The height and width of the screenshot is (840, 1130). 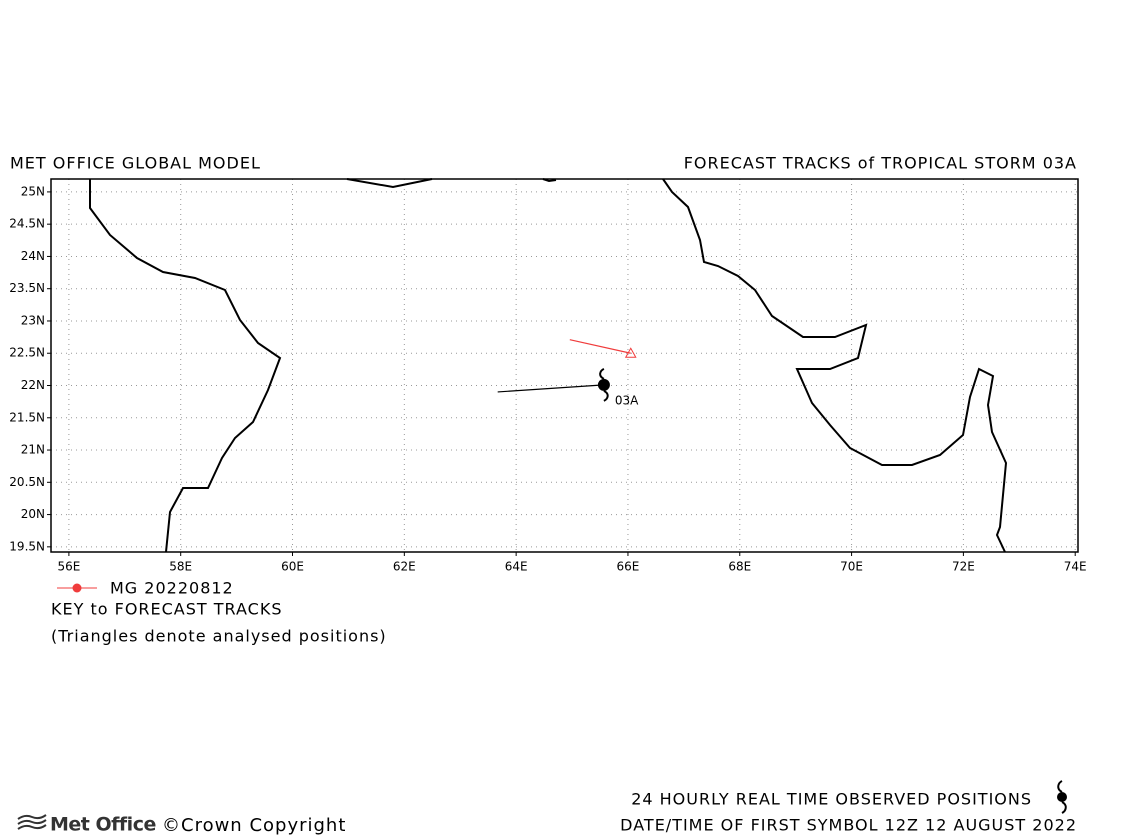 What do you see at coordinates (33, 320) in the screenshot?
I see `y-tick-label: 23N` at bounding box center [33, 320].